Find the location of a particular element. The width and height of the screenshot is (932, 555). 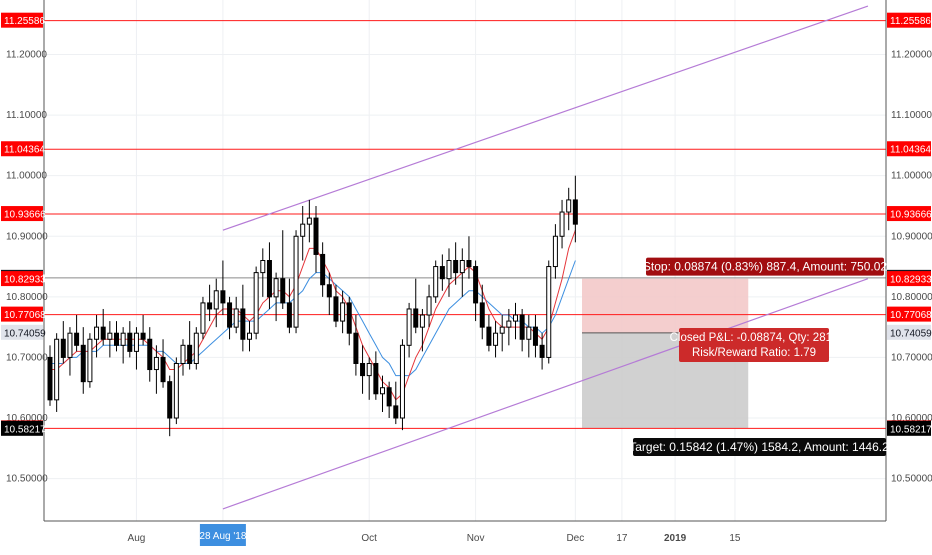

axis-price-label-bg-left is located at coordinates (22, 332).